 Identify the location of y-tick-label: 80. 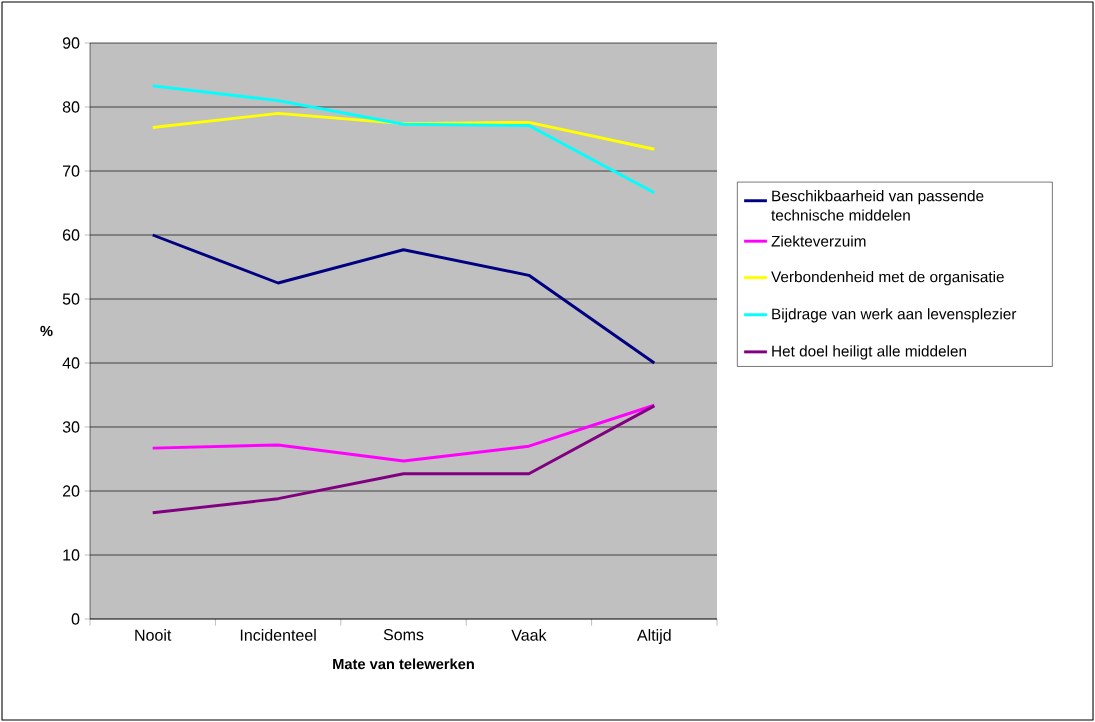
(71, 107).